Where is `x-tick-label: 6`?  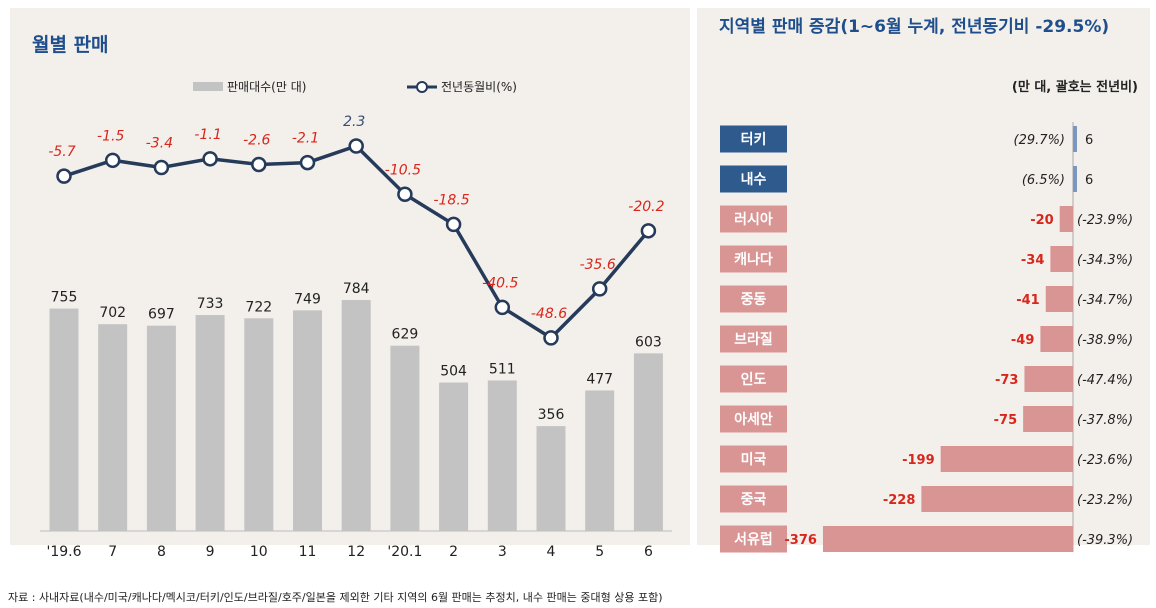 x-tick-label: 6 is located at coordinates (648, 552).